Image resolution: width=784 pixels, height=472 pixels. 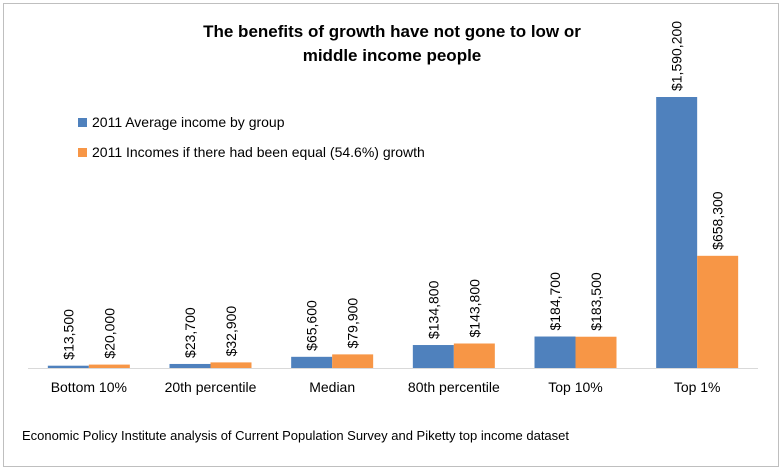 What do you see at coordinates (454, 387) in the screenshot?
I see `x-tick-label-3: 80th percentile` at bounding box center [454, 387].